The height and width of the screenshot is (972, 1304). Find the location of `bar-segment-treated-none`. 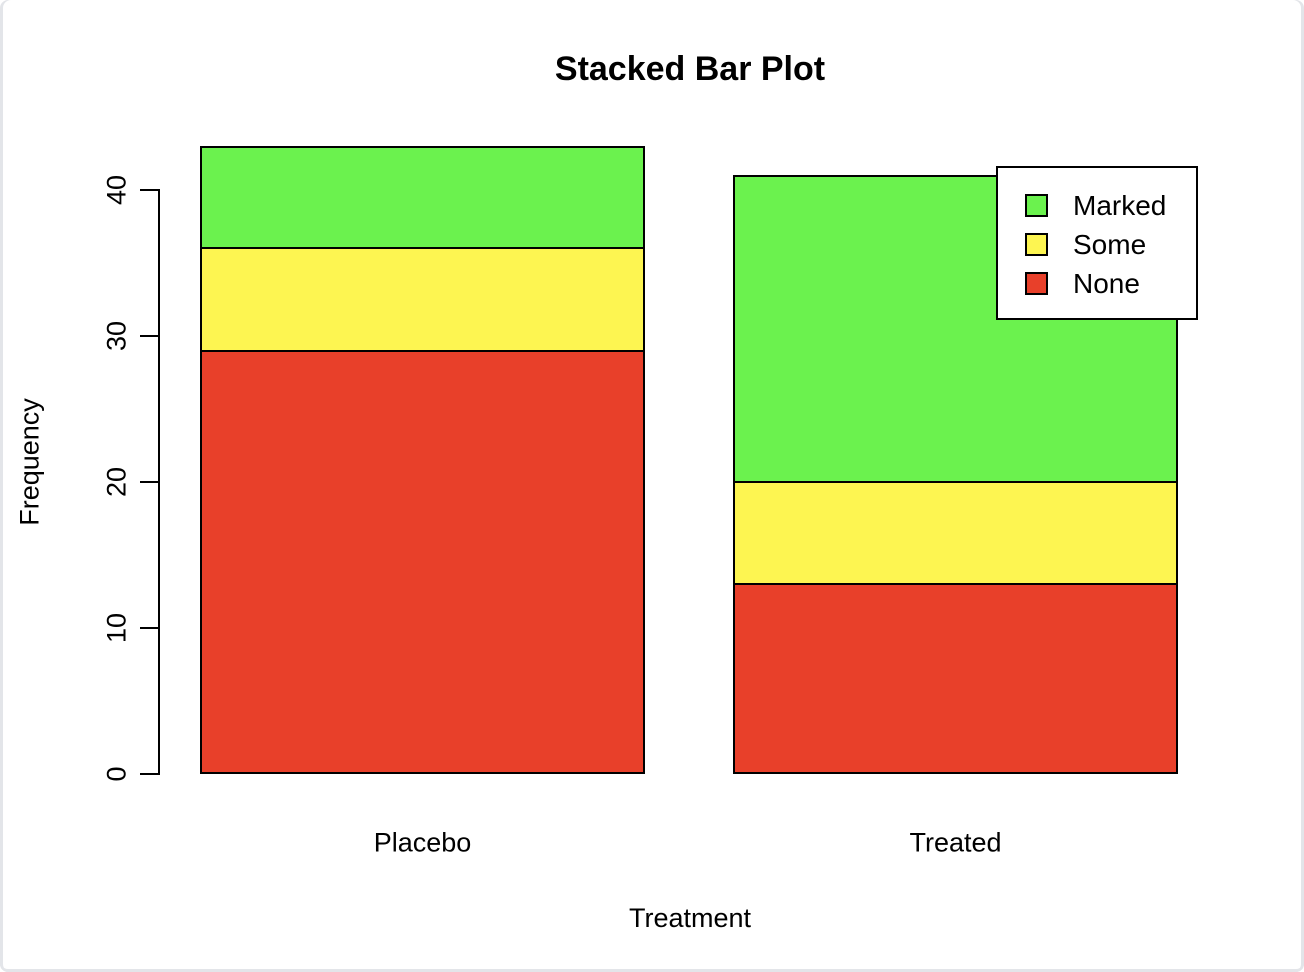

bar-segment-treated-none is located at coordinates (955, 679).